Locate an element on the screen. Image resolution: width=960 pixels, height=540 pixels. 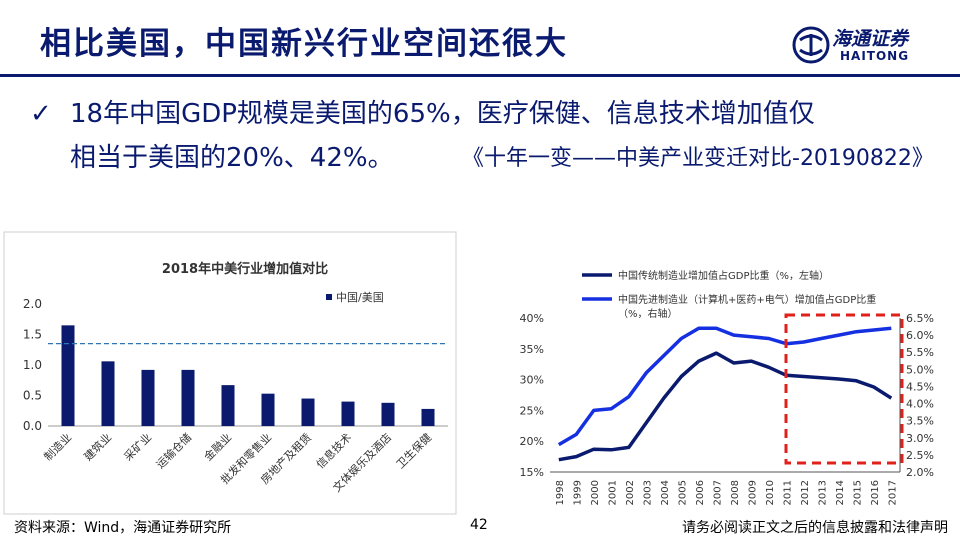
legend-label-advanced: 中国先进制造业（计算机+医药+电气）增加值占GDP比重 （%，右轴） is located at coordinates (748, 306).